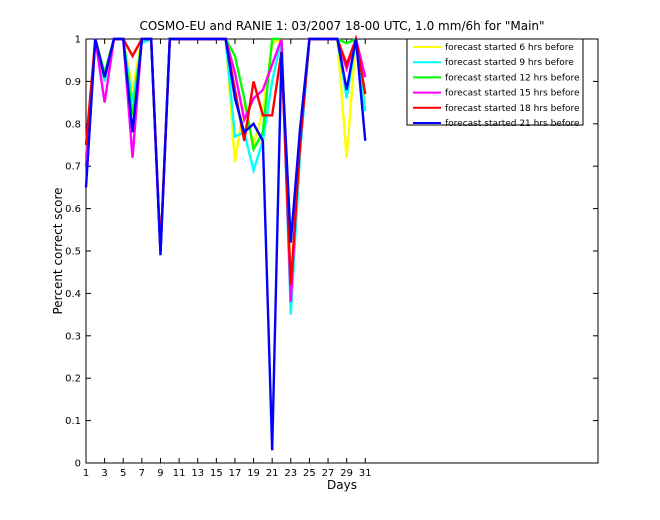 The image size is (660, 520). I want to click on y-tick-label: 0.4, so click(73, 294).